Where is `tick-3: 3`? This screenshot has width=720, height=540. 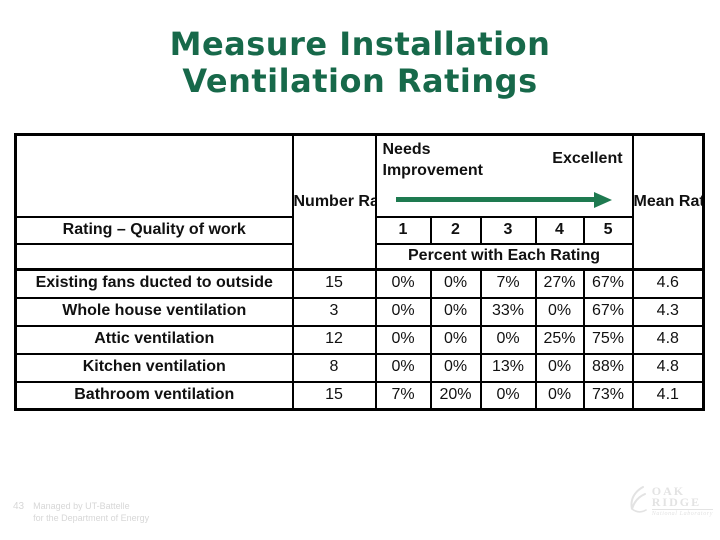 tick-3: 3 is located at coordinates (508, 230).